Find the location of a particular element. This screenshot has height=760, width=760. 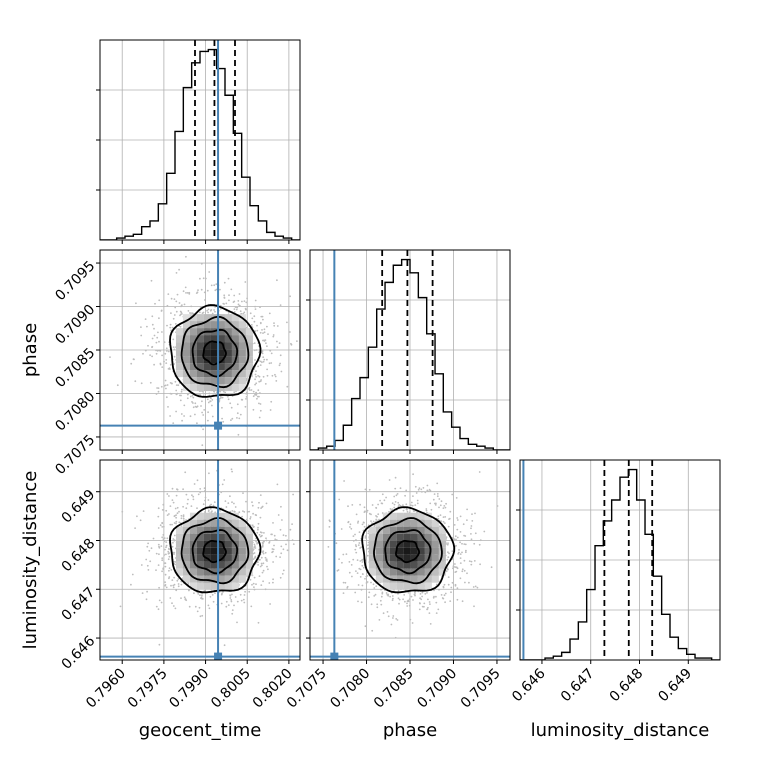

panel-geocent_time is located at coordinates (198, 141).